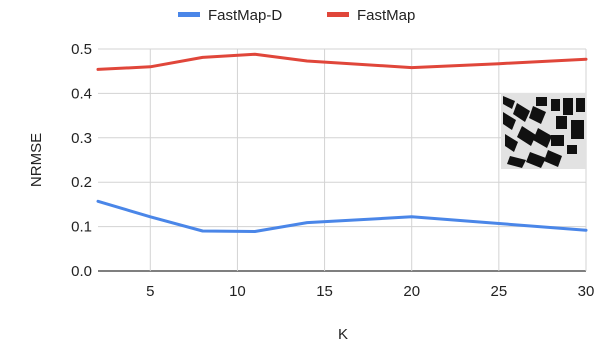 Image resolution: width=607 pixels, height=348 pixels. Describe the element at coordinates (343, 334) in the screenshot. I see `x-axis-label: K` at that location.